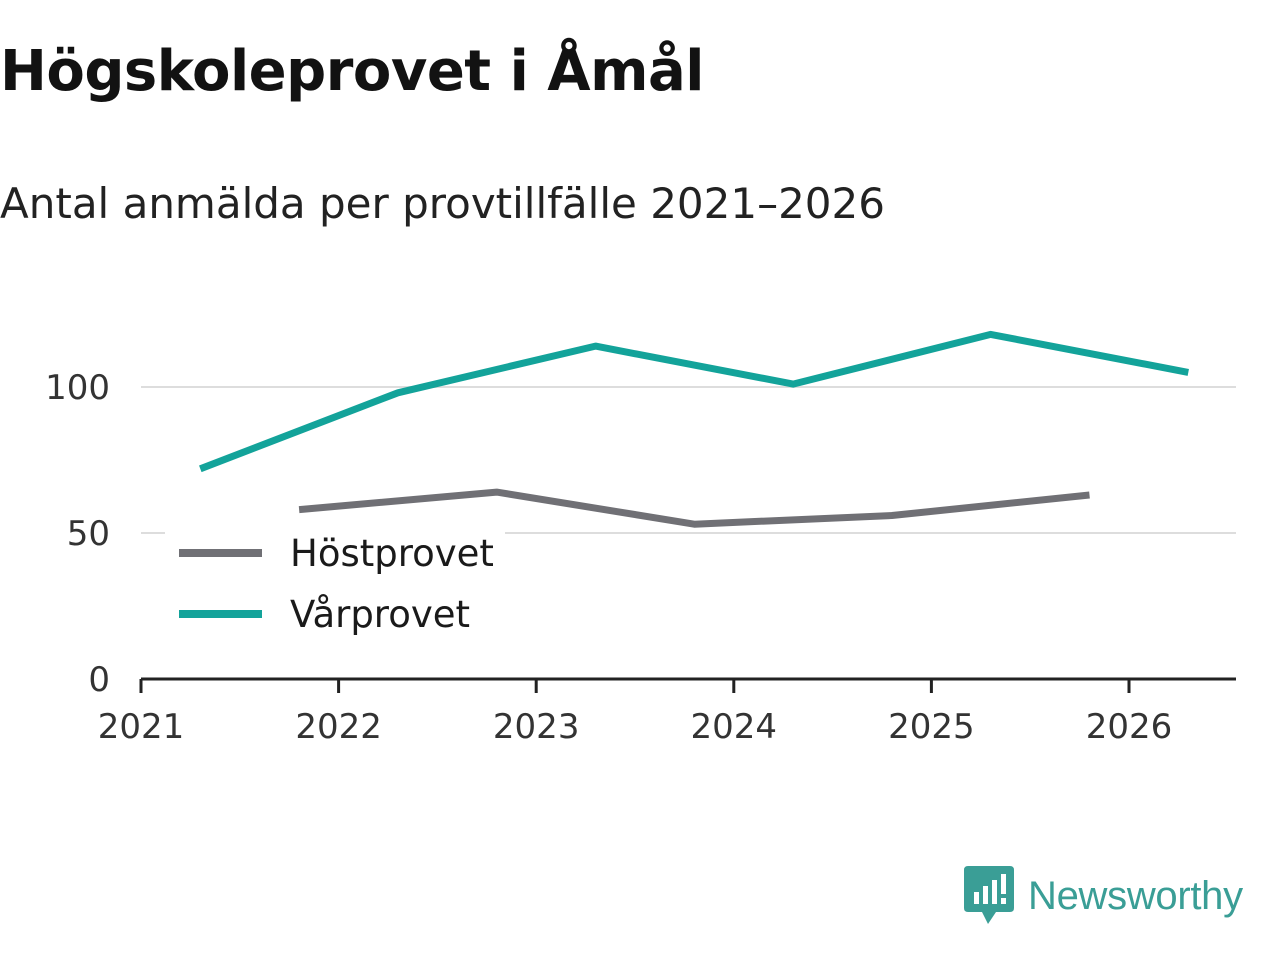 The image size is (1280, 960). I want to click on legend: Höstprovet Vårprovet, so click(335, 591).